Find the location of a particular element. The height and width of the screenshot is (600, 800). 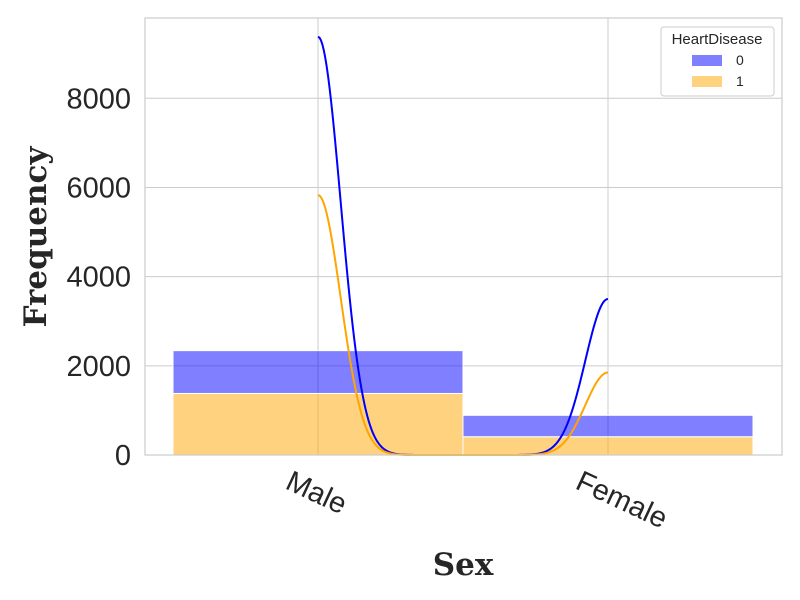

y-tick-0: 0 is located at coordinates (123, 456).